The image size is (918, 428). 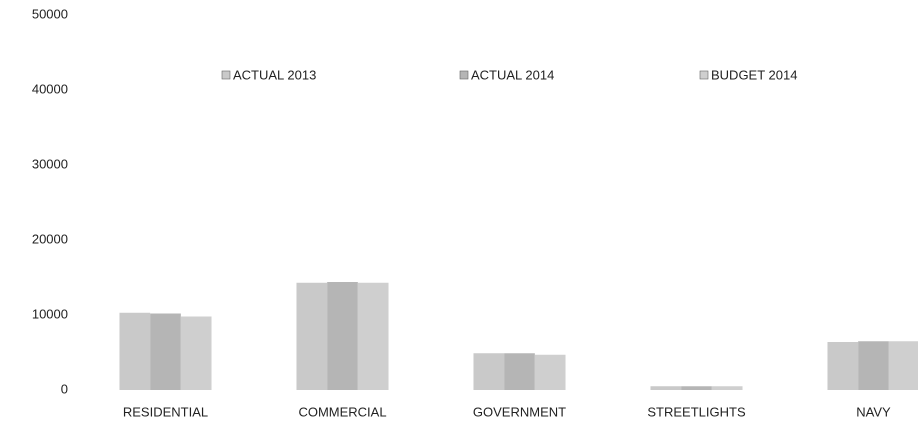 What do you see at coordinates (512, 74) in the screenshot?
I see `legend-label: ACTUAL 2014` at bounding box center [512, 74].